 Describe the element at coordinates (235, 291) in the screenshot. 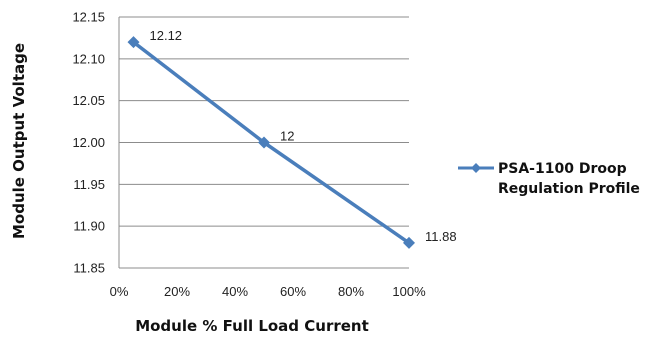

I see `x-tick-label: 40%` at that location.